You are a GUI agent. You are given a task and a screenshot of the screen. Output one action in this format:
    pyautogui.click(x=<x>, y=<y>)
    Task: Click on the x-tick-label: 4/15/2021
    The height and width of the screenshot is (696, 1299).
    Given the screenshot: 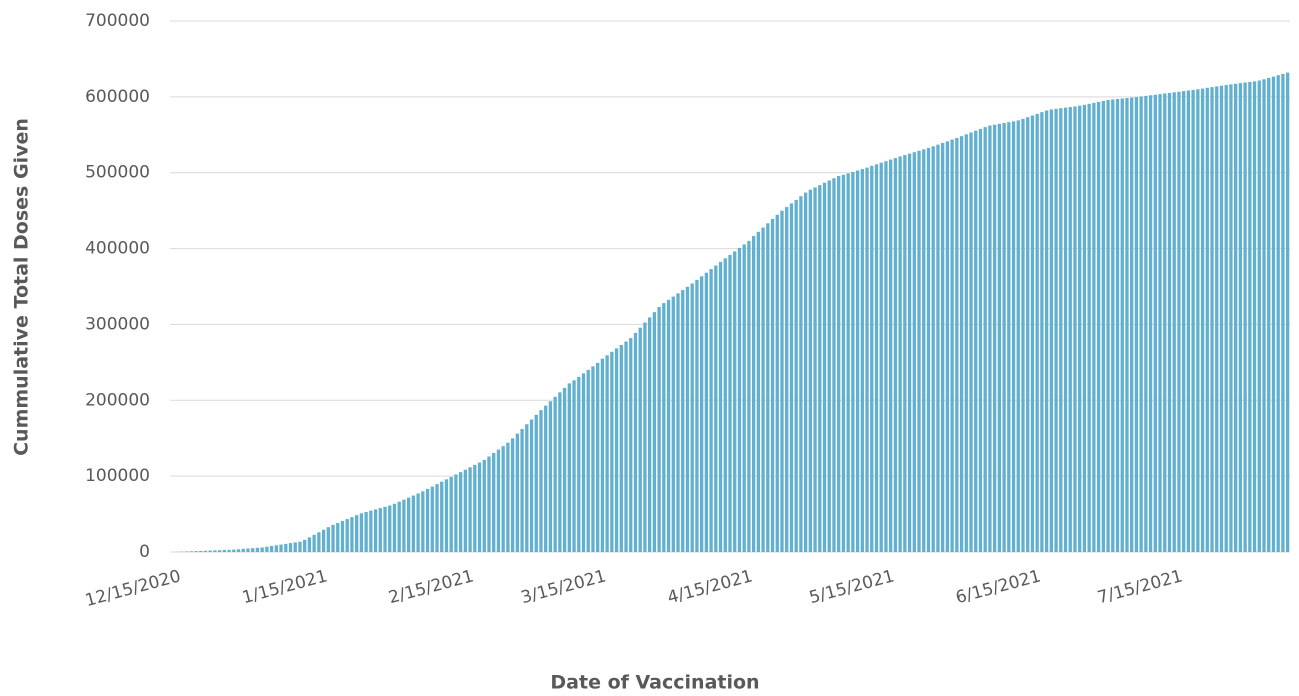 What is the action you would take?
    pyautogui.click(x=709, y=587)
    